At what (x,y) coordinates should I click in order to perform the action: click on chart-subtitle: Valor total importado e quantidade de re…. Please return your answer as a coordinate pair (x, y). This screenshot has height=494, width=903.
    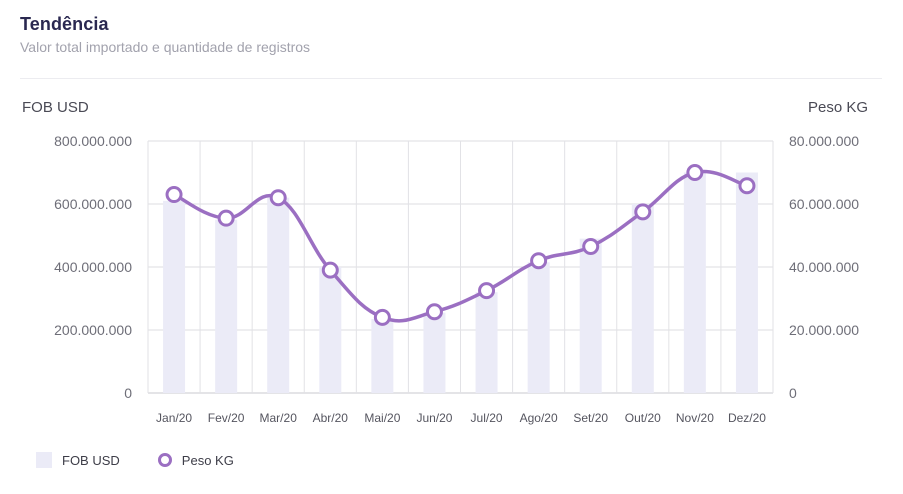
    Looking at the image, I should click on (165, 47).